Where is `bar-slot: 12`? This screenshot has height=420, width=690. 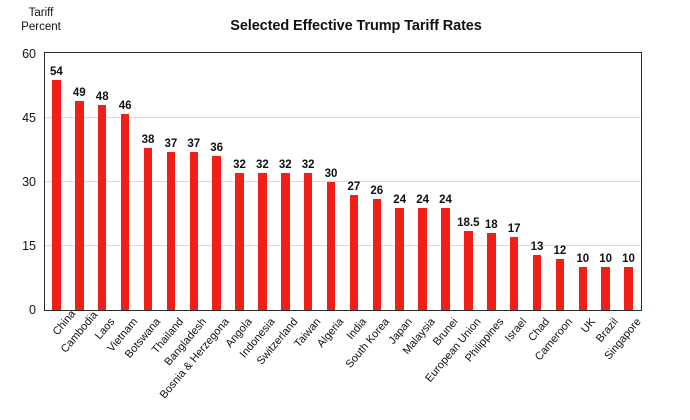 bar-slot: 12 is located at coordinates (560, 181).